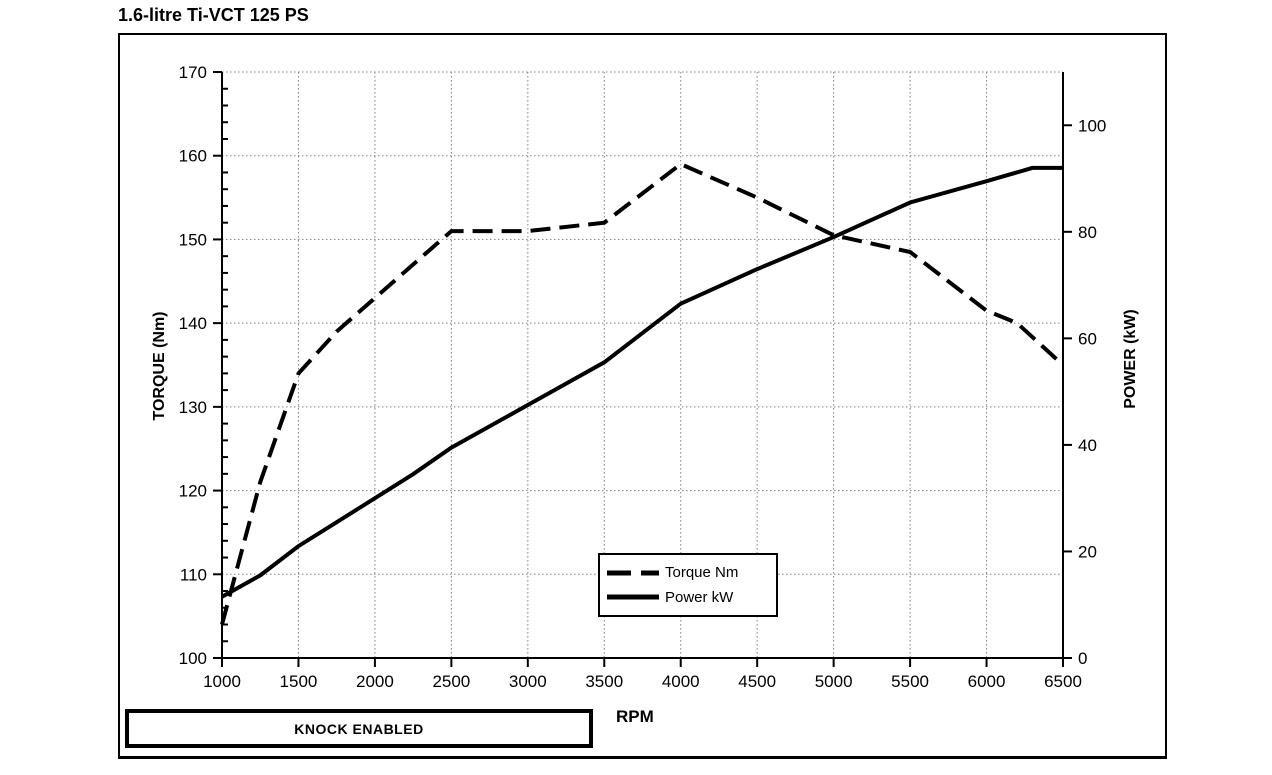 The image size is (1272, 775). I want to click on svg-text: 3500, so click(604, 681).